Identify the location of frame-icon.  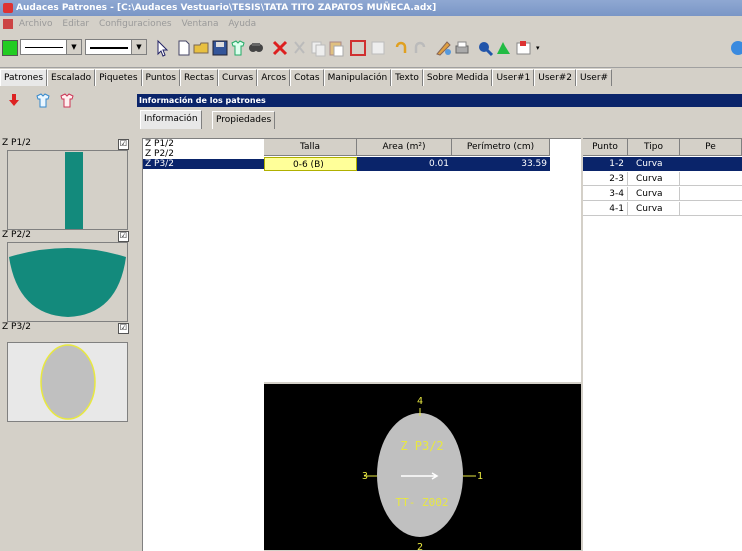
(358, 48).